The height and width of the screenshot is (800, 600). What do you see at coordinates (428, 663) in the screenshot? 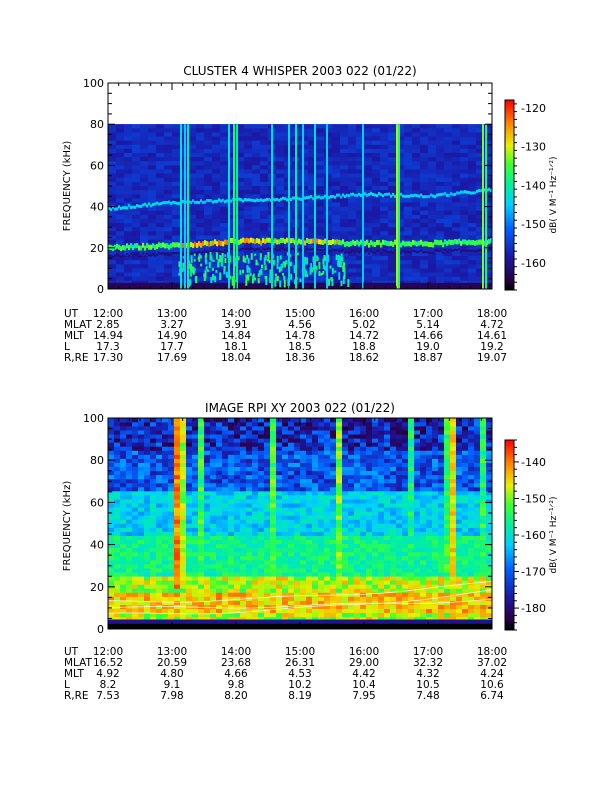
I see `ephemeris-value: 32.32` at bounding box center [428, 663].